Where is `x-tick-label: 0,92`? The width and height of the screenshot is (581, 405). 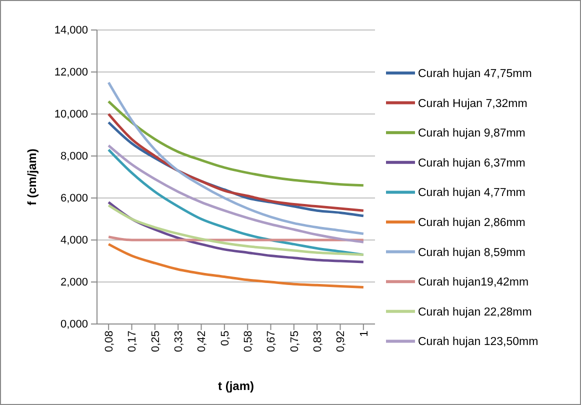
x-tick-label: 0,92 is located at coordinates (341, 341).